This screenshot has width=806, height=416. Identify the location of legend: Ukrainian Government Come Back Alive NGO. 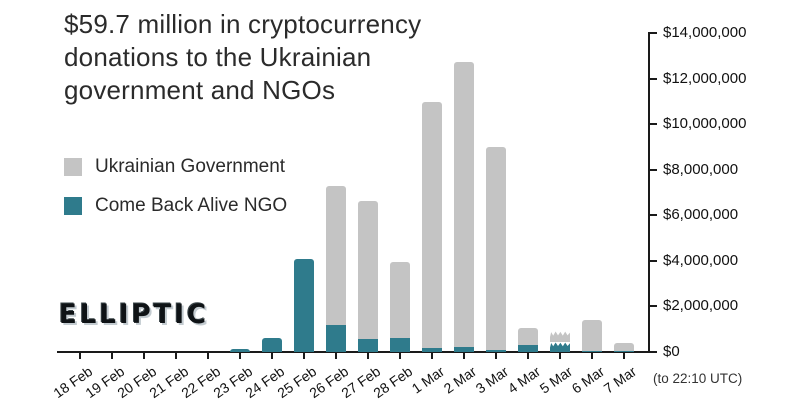
(175, 186).